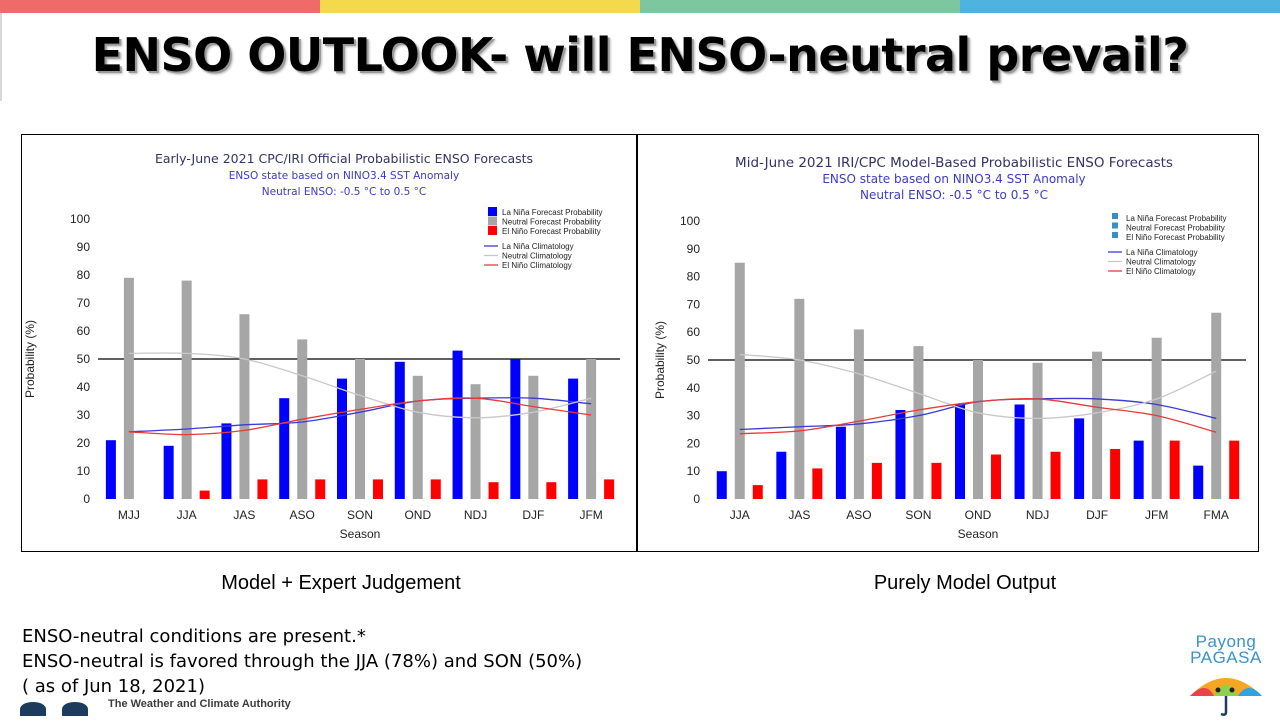 The width and height of the screenshot is (1280, 723). I want to click on y-tick-label: 10, so click(694, 471).